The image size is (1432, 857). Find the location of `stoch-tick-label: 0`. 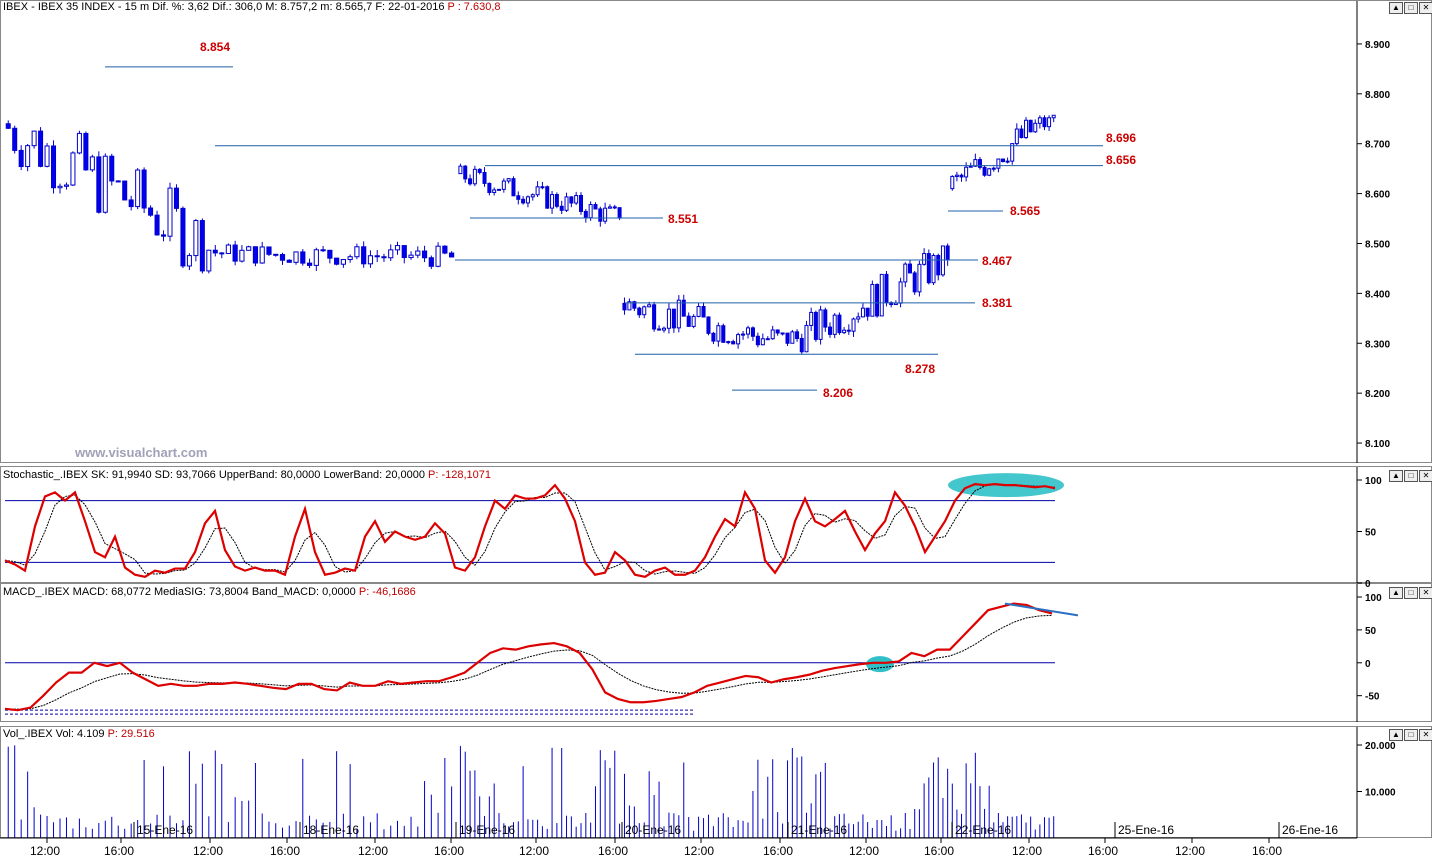

stoch-tick-label: 0 is located at coordinates (1368, 584).